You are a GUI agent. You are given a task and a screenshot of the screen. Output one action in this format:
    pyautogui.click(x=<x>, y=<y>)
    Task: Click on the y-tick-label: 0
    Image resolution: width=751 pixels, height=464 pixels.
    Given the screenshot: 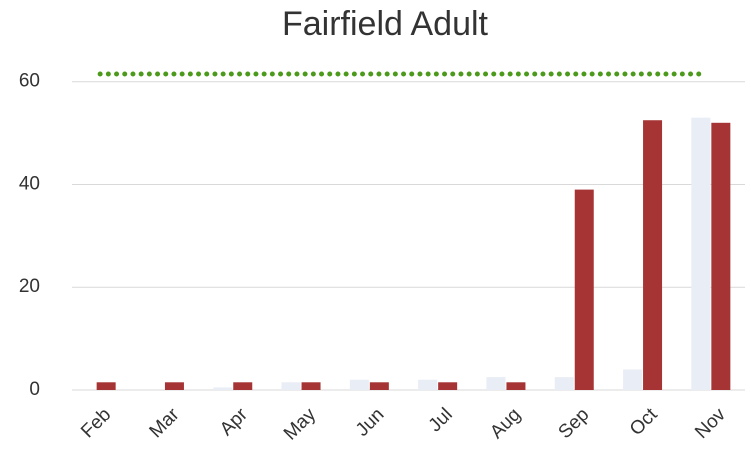 What is the action you would take?
    pyautogui.click(x=34, y=389)
    